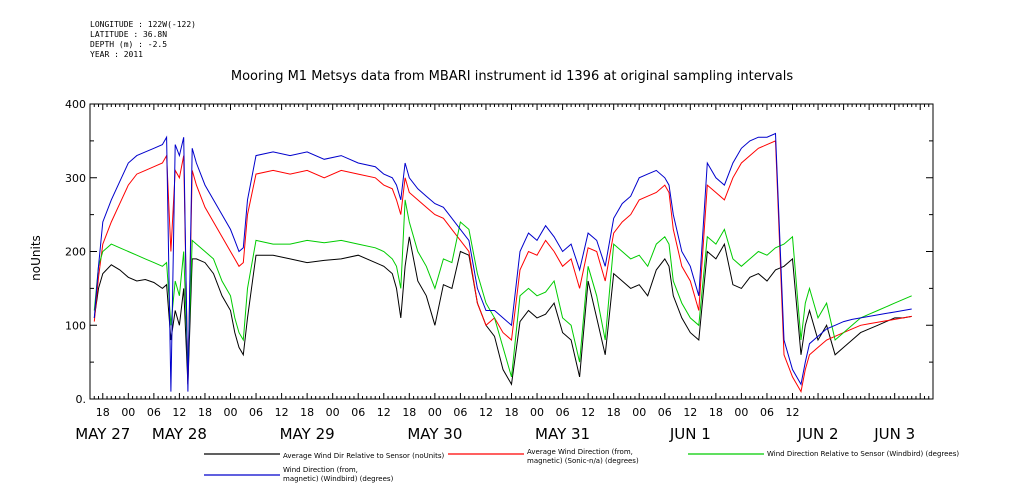 The width and height of the screenshot is (1009, 504). I want to click on y-tick-label: 300, so click(75, 178).